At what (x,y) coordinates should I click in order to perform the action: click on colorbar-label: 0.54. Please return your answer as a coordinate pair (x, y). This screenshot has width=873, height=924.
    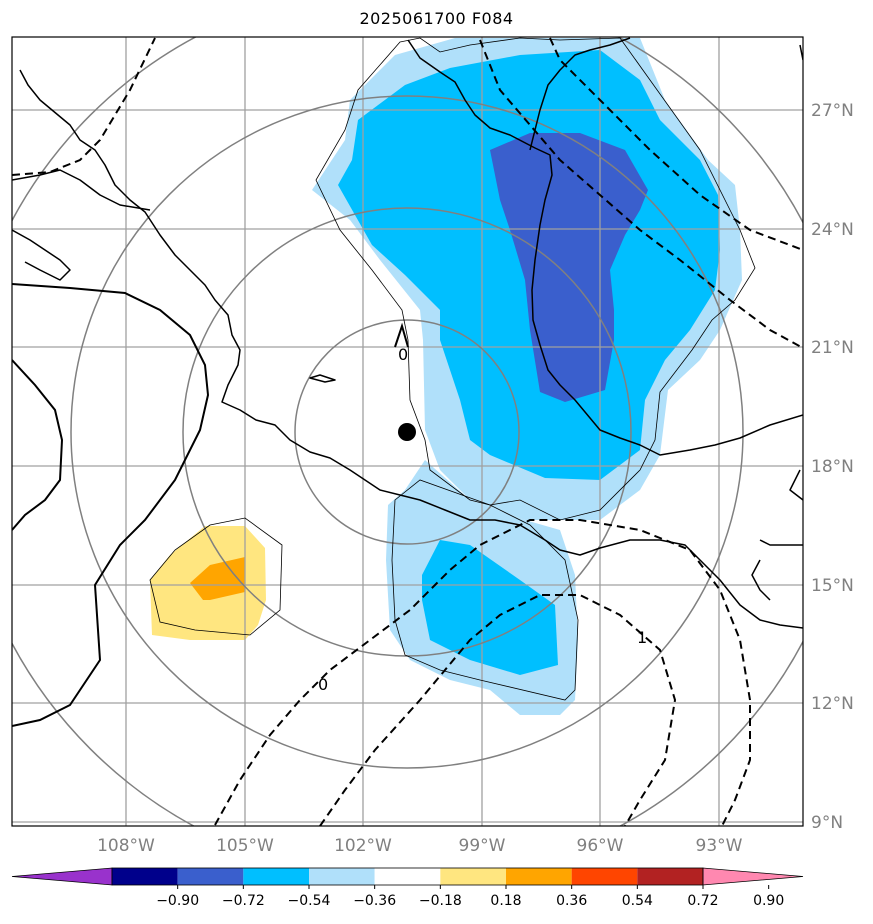
    Looking at the image, I should click on (637, 901).